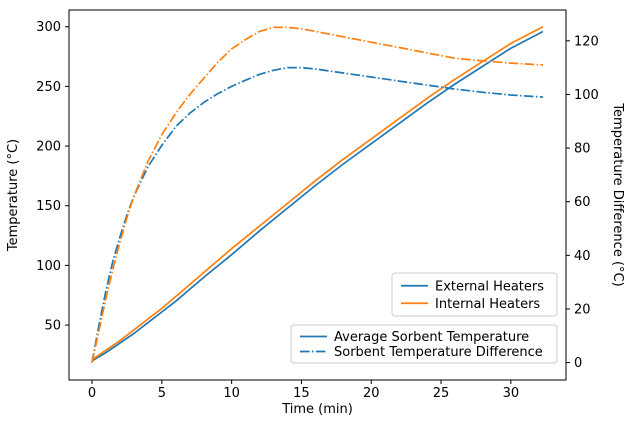 The height and width of the screenshot is (432, 635). I want to click on y-right-axis-title: Temperature Difference (°C), so click(617, 194).